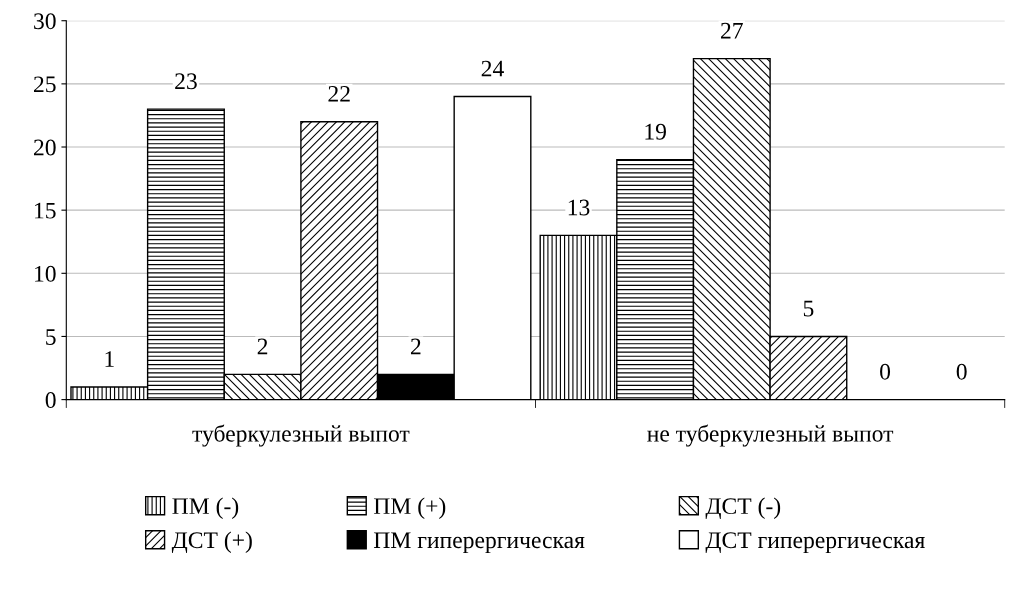 This screenshot has width=1020, height=592. I want to click on y-tick-label: 10, so click(45, 273).